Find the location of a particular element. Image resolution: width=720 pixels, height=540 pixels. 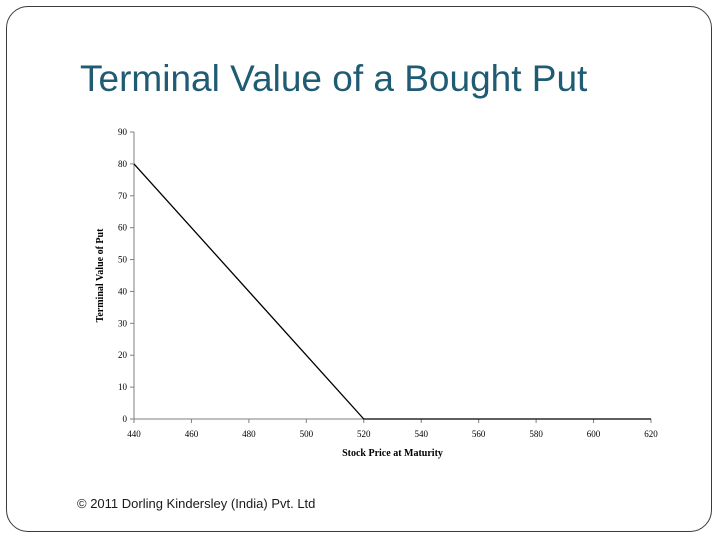

x-tick-label: 540 is located at coordinates (421, 434).